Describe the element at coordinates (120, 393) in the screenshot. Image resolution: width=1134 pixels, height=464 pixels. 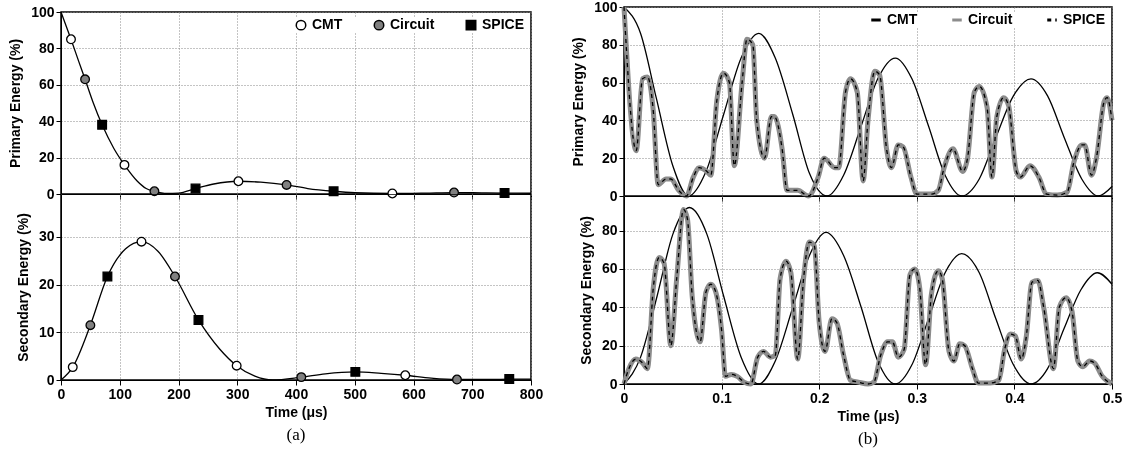
I see `x-tick-label: 100` at that location.